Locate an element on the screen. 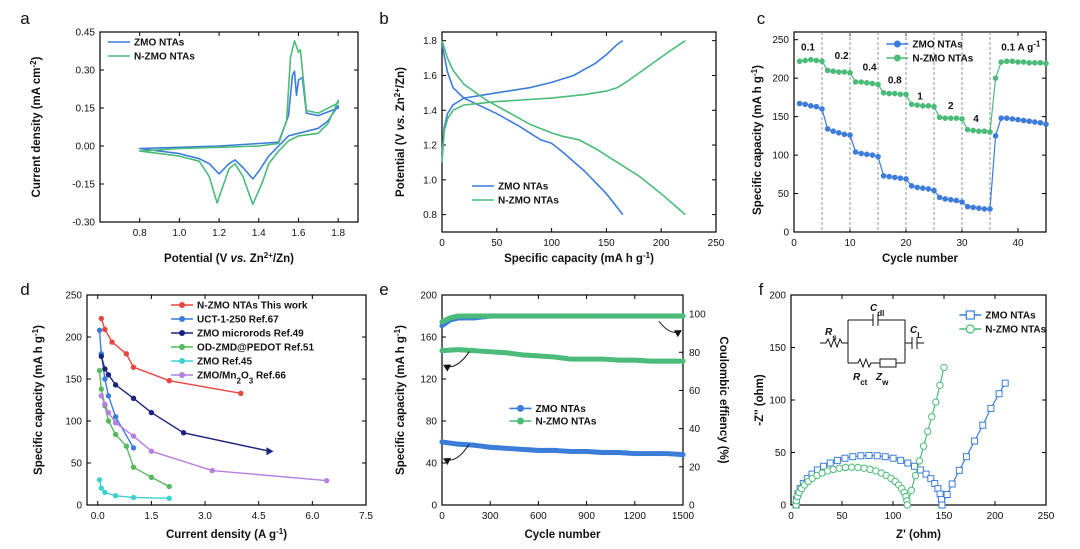 This screenshot has width=1080, height=549. cdl-branch is located at coordinates (876, 338).